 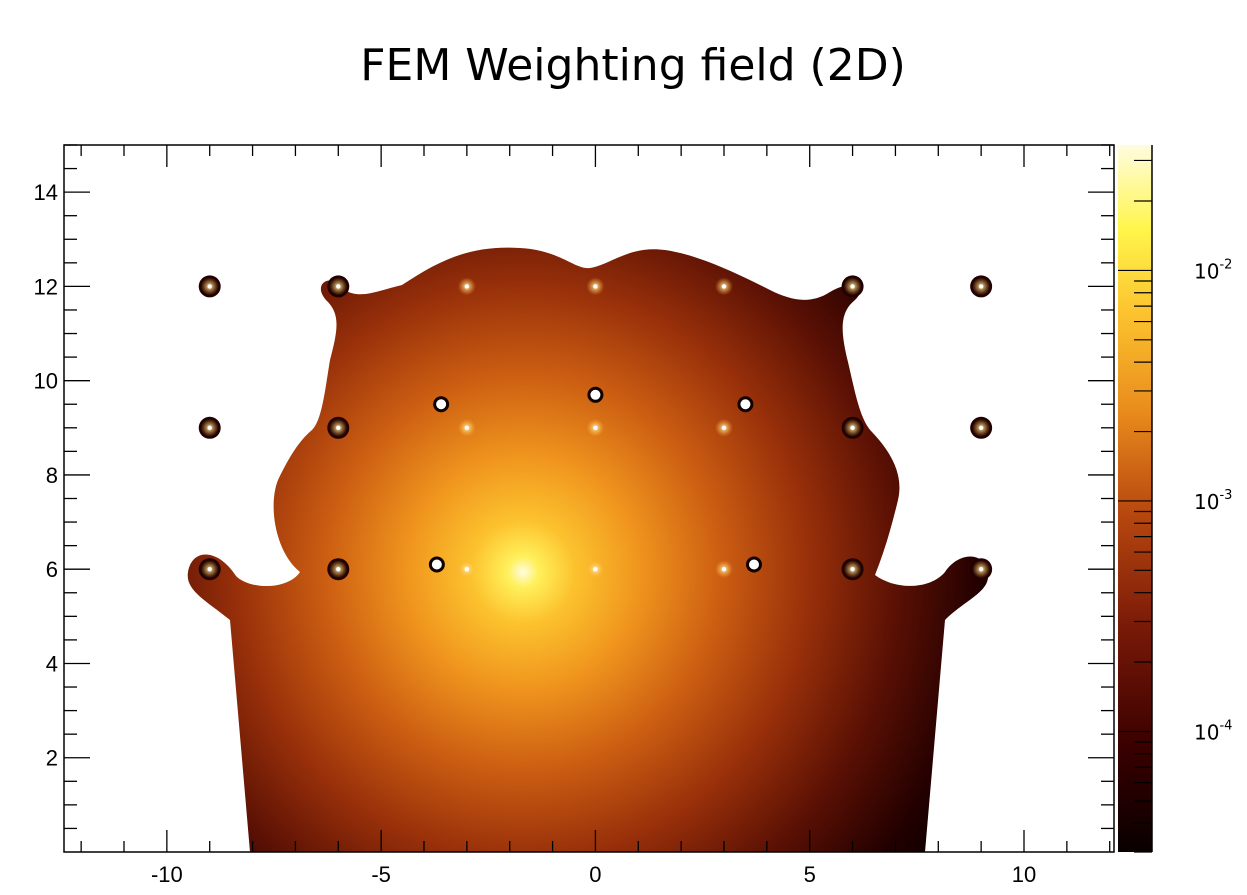 I want to click on x-tick-label: 10, so click(x=1024, y=874).